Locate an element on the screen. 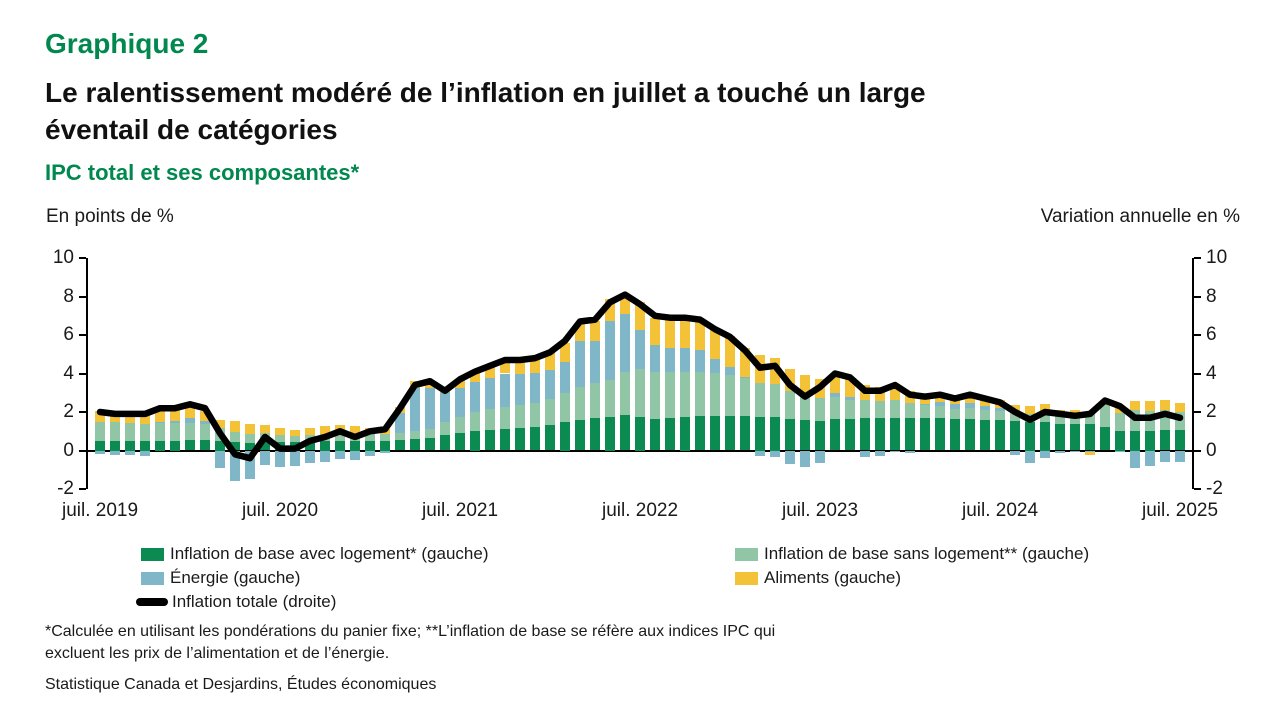  y-axis-label-right: 6 is located at coordinates (1211, 334).